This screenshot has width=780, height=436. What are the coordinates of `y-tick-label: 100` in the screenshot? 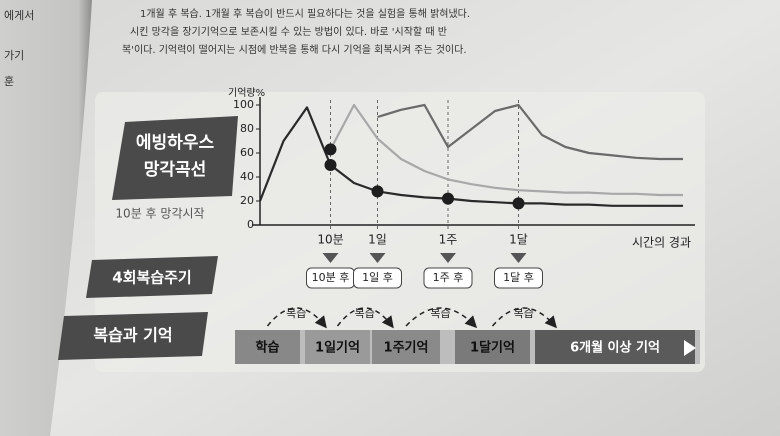 It's located at (243, 104).